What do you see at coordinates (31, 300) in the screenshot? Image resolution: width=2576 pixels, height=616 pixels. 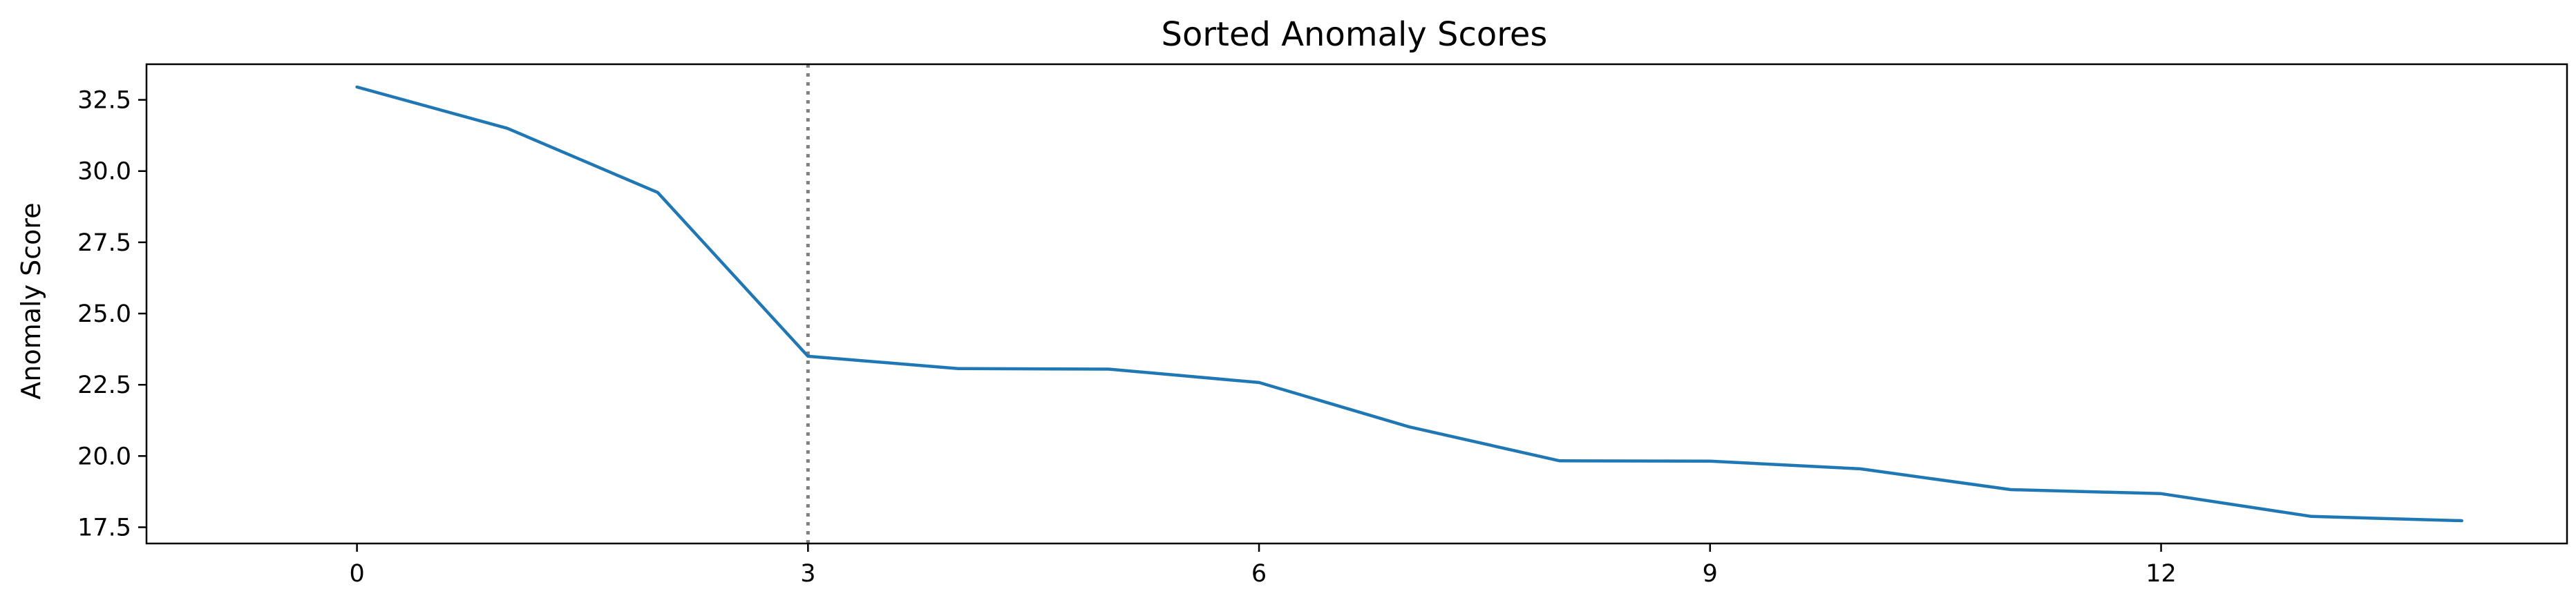 I see `y-axis-label: Anomaly Score` at bounding box center [31, 300].